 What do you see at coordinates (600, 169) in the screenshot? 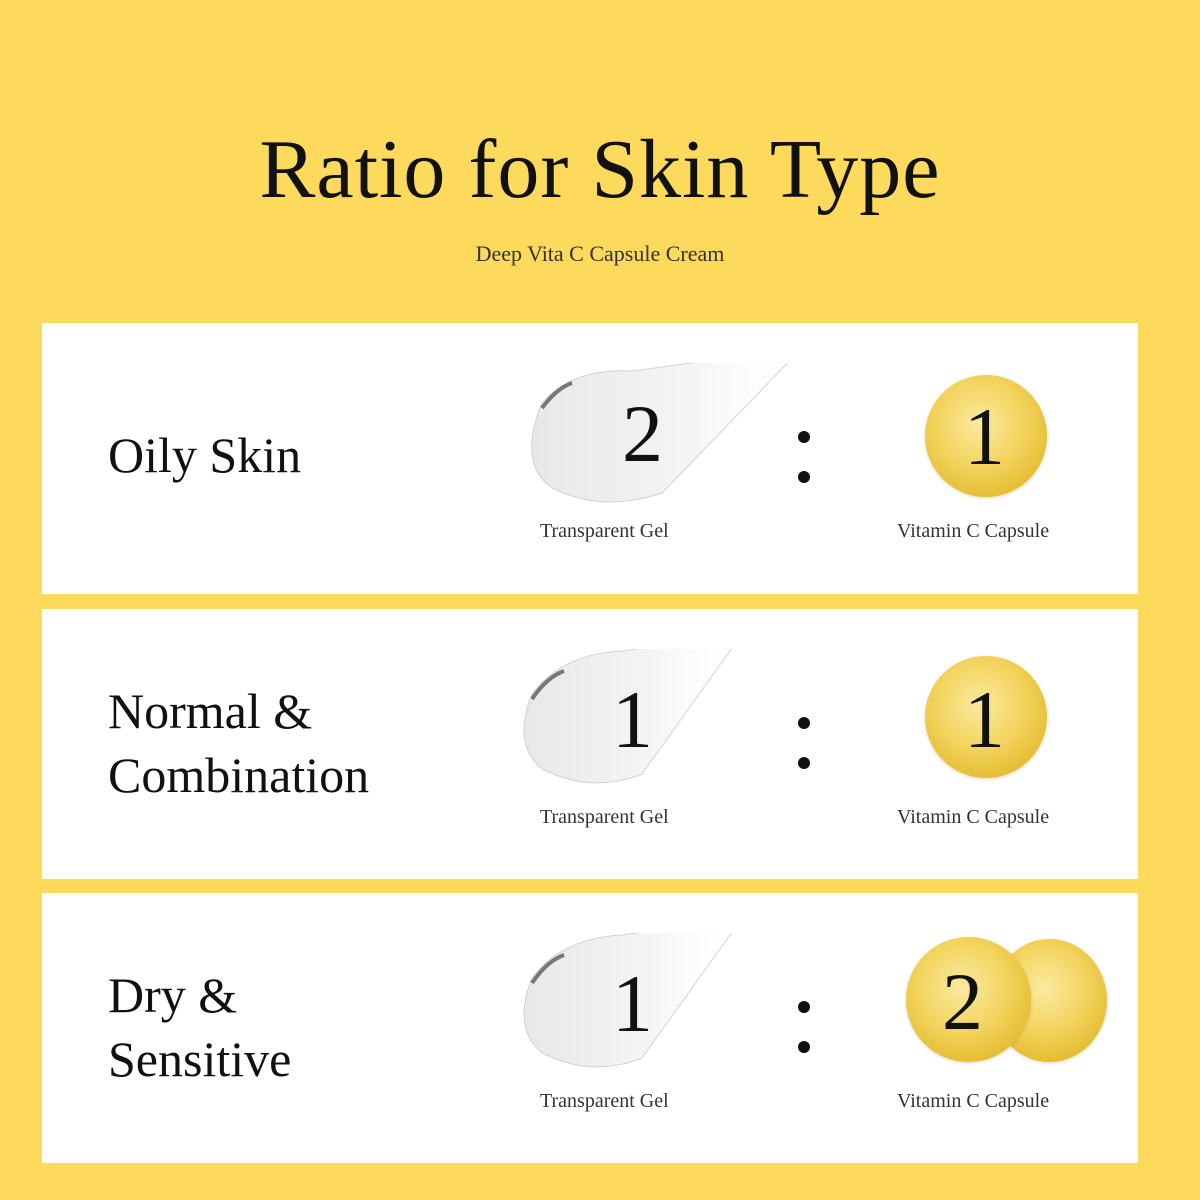
I see `page-title: Ratio for Skin Type` at bounding box center [600, 169].